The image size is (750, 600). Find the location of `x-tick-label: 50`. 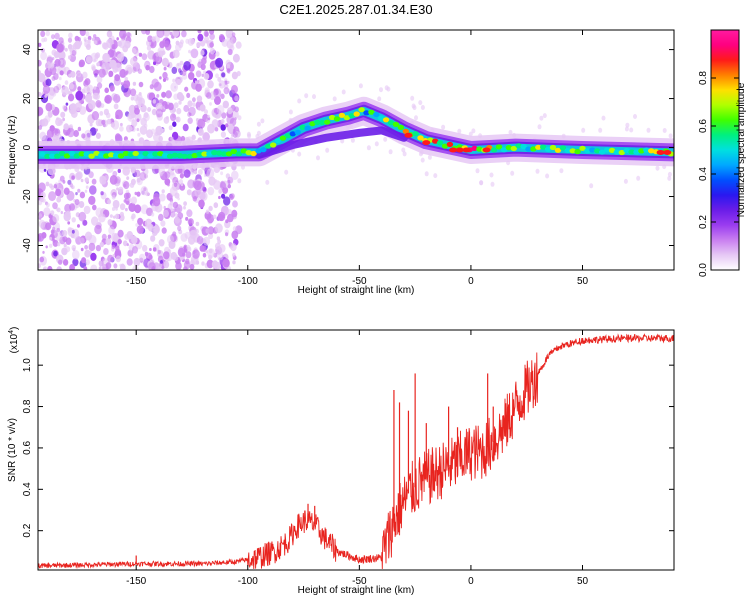

x-tick-label: 50 is located at coordinates (583, 581).